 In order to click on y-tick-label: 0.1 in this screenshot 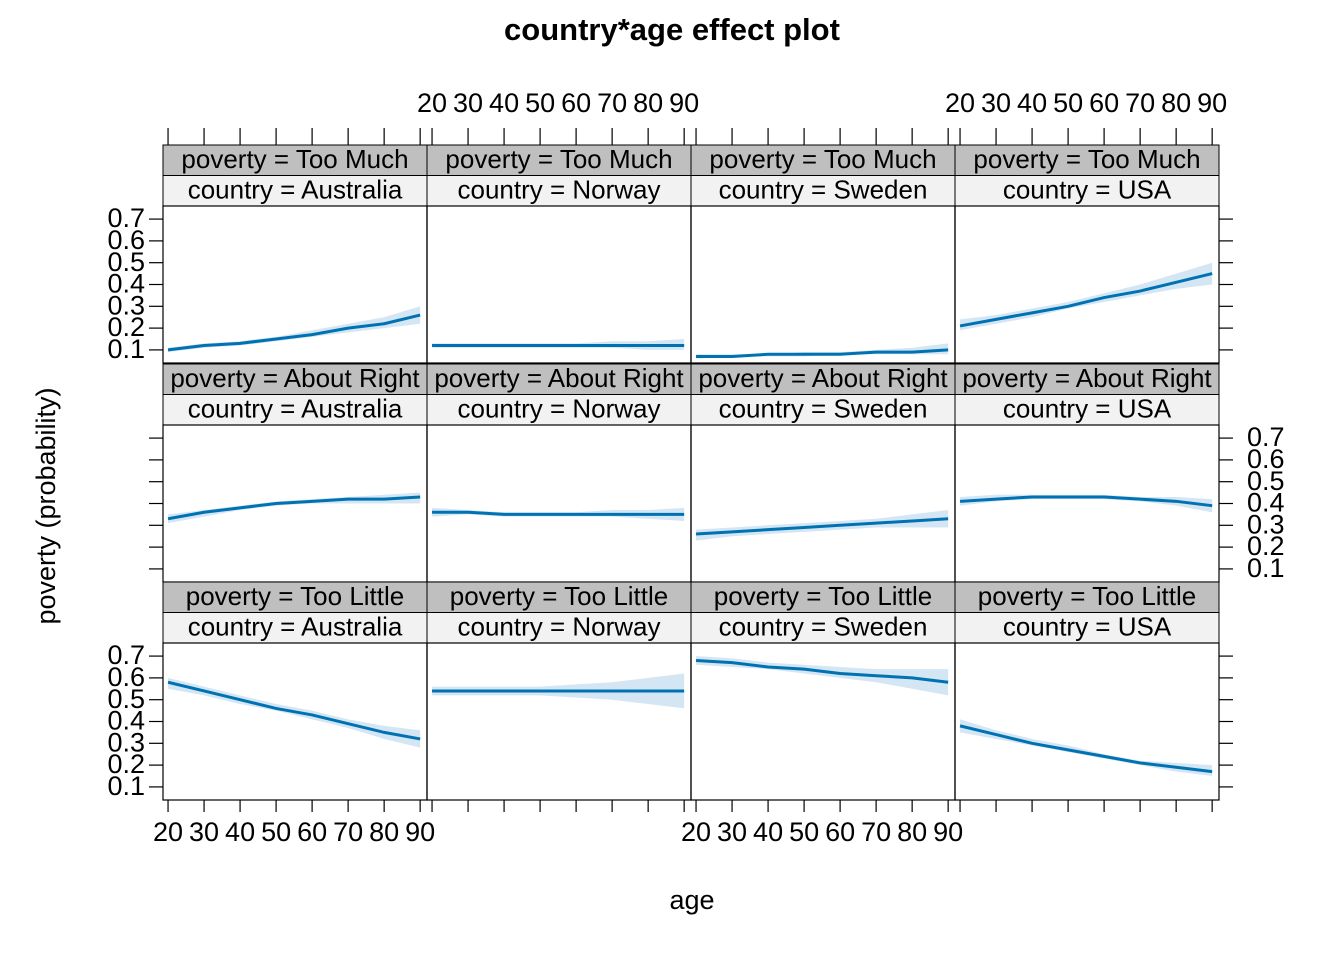, I will do `click(1266, 568)`.